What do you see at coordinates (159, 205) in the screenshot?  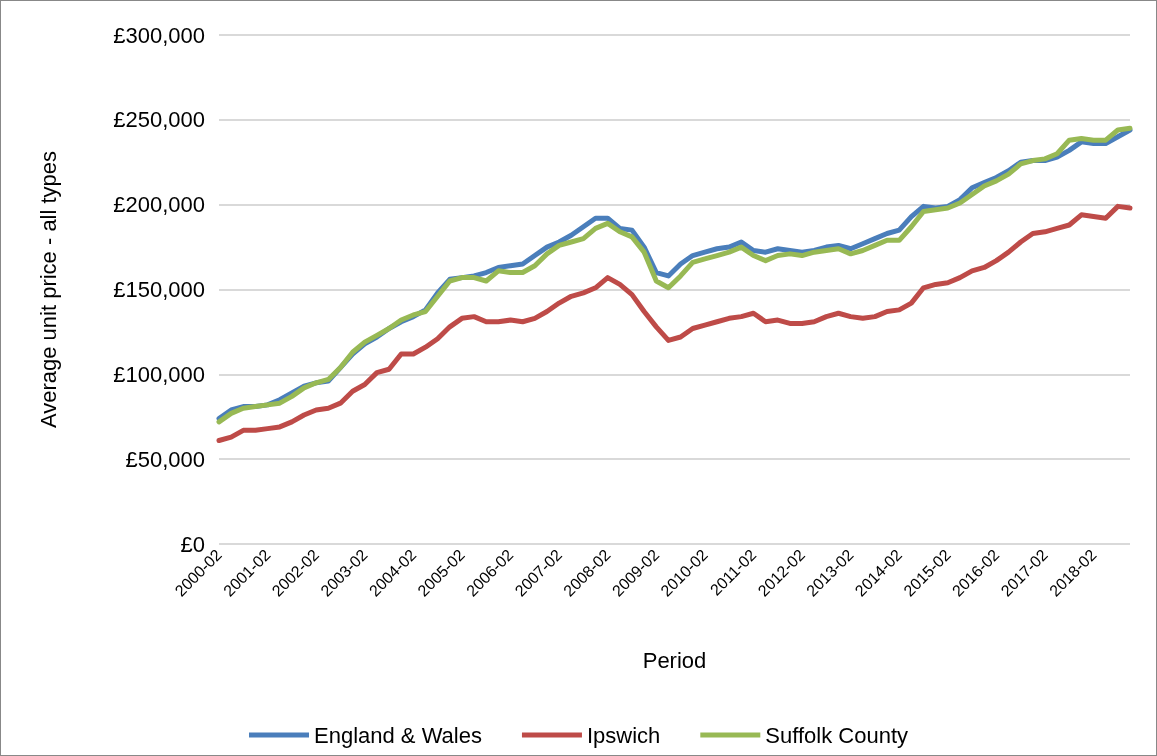 I see `y-tick-label: £200,000` at bounding box center [159, 205].